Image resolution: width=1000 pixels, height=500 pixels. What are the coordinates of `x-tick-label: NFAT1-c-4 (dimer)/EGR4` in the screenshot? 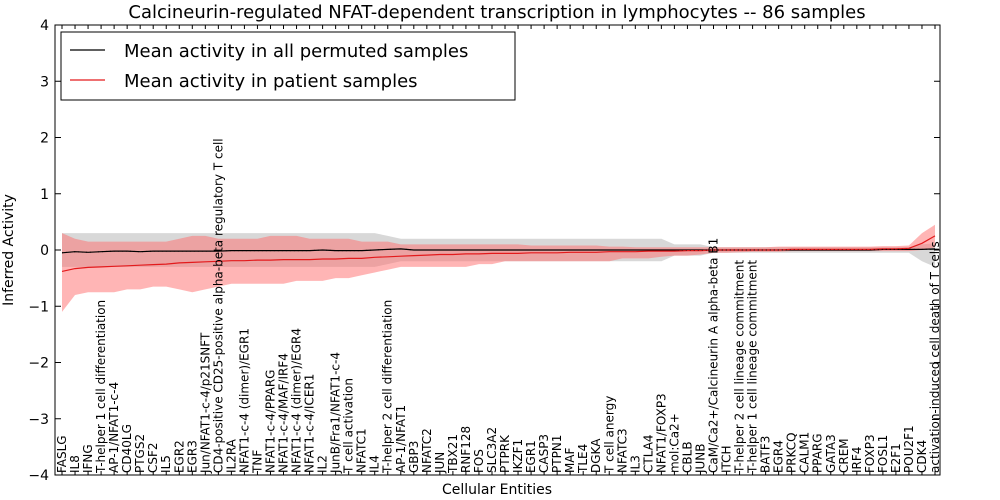 It's located at (297, 400).